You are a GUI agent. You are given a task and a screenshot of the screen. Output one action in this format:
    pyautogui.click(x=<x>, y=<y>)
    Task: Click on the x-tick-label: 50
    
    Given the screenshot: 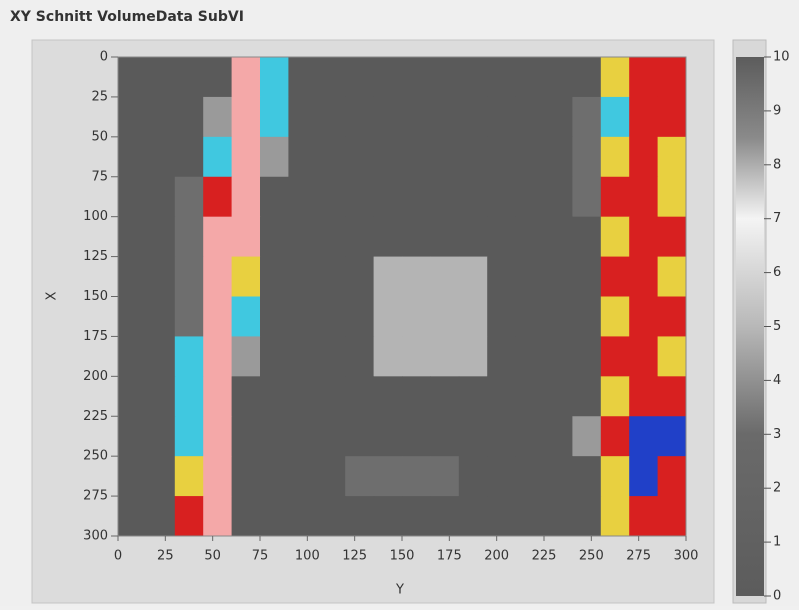 What is the action you would take?
    pyautogui.click(x=212, y=556)
    